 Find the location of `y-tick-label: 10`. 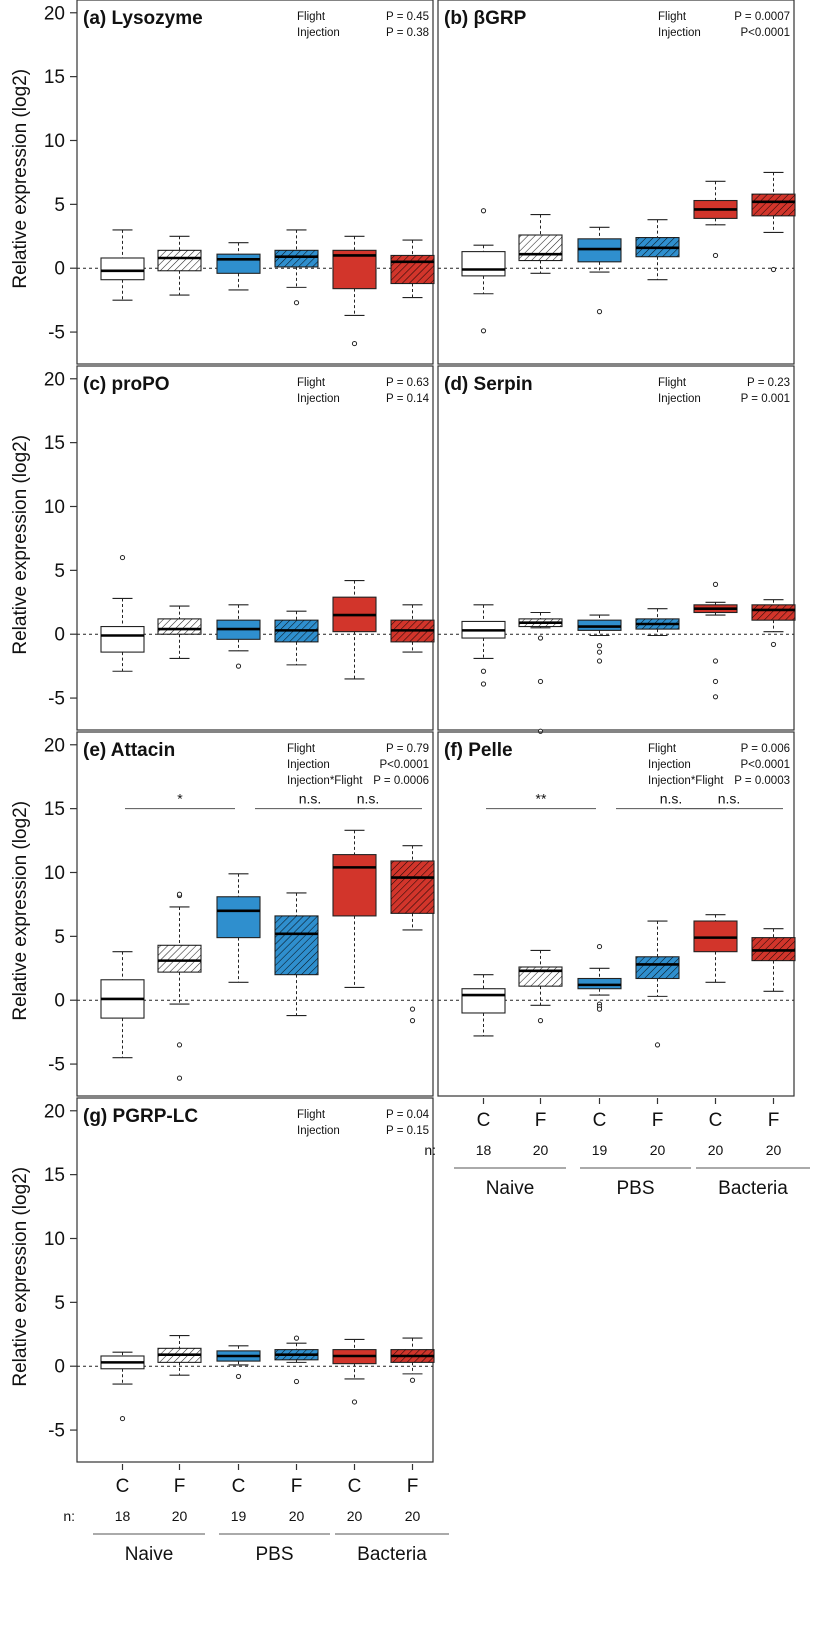

y-tick-label: 10 is located at coordinates (54, 507).